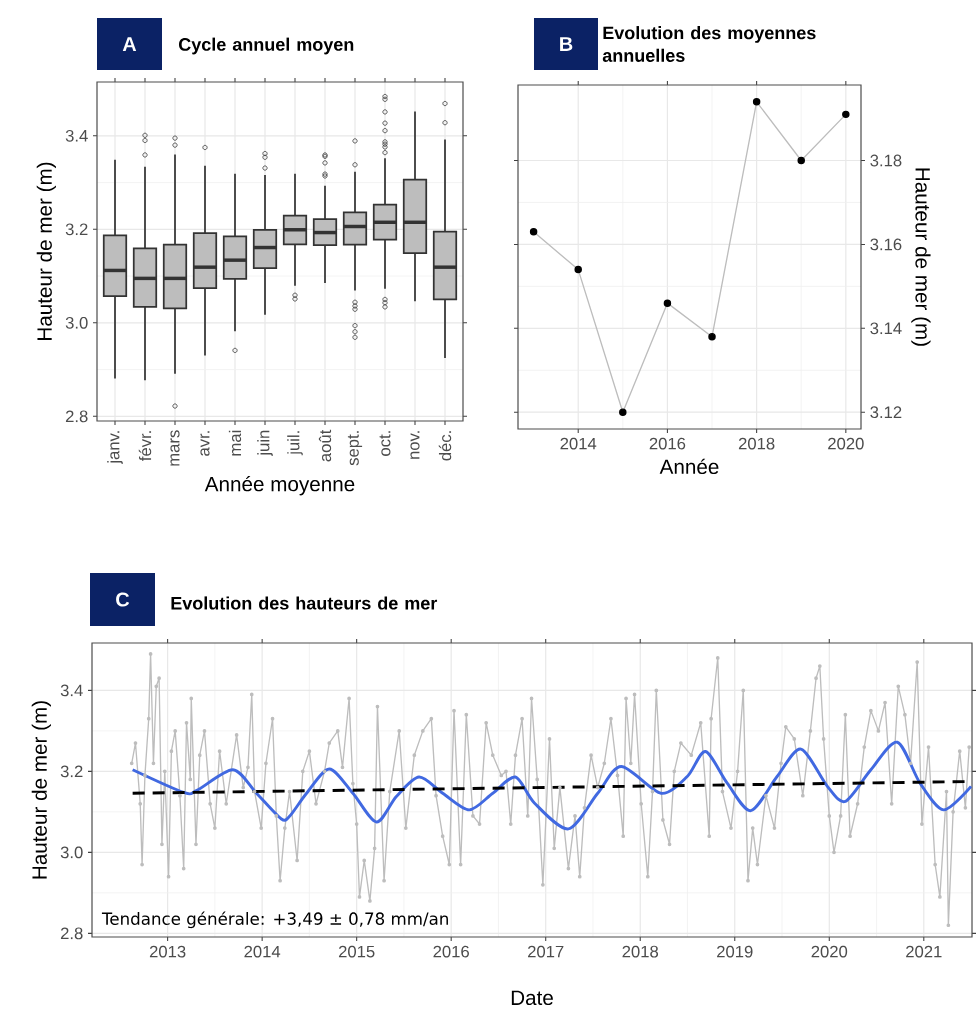 The width and height of the screenshot is (977, 1024). I want to click on text: A, so click(130, 44).